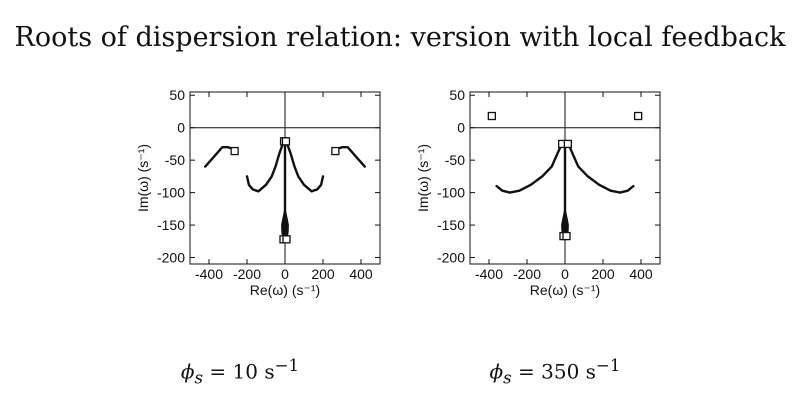 The image size is (800, 419). What do you see at coordinates (187, 371) in the screenshot?
I see `caption-left-symbol: ϕ` at bounding box center [187, 371].